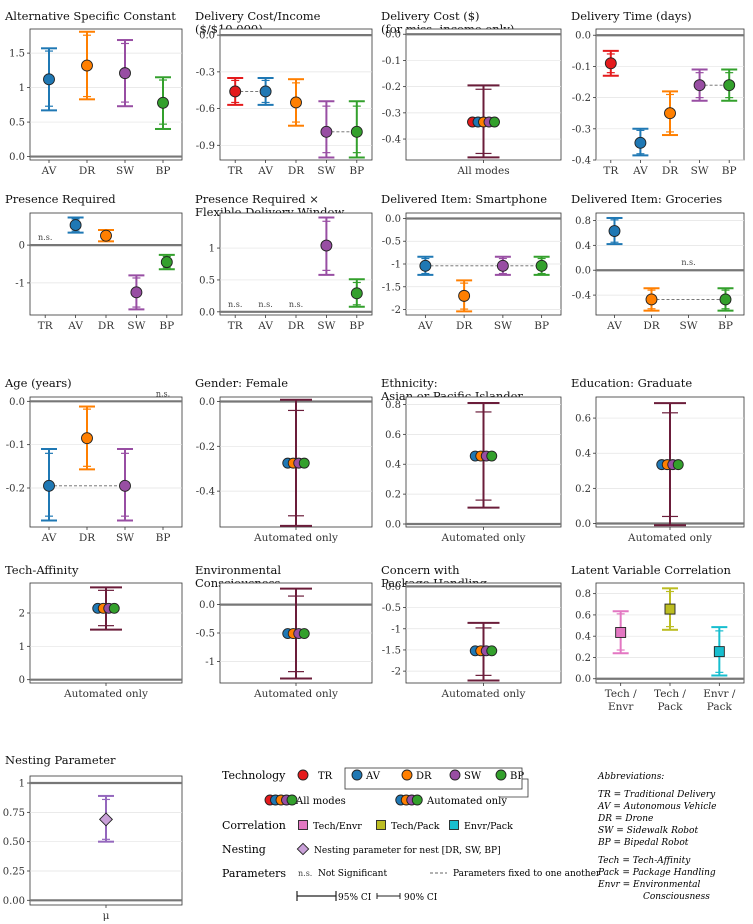 Image resolution: width=753 pixels, height=924 pixels. I want to click on abbrev-line: BP = Bipedal Robot, so click(643, 843).